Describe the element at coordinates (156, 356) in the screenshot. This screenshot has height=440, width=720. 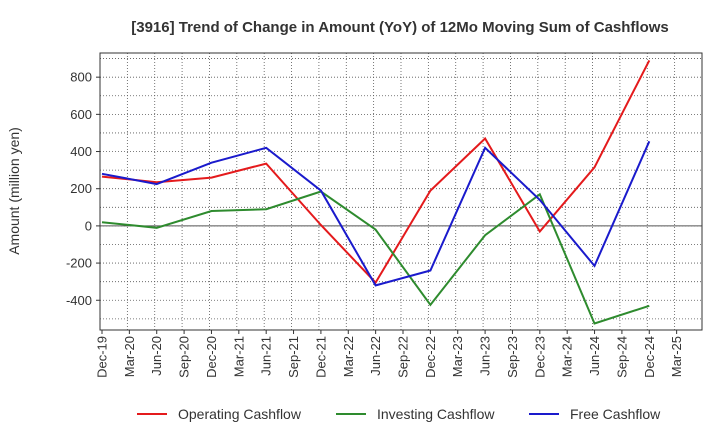
I see `x-tick-label: Jun-20` at that location.